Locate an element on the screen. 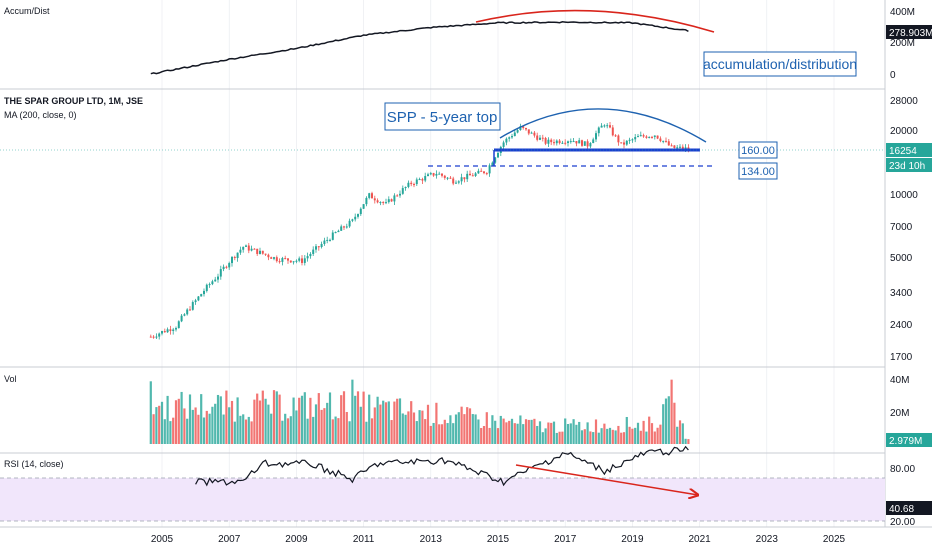  price-tick: 1700 is located at coordinates (901, 357).